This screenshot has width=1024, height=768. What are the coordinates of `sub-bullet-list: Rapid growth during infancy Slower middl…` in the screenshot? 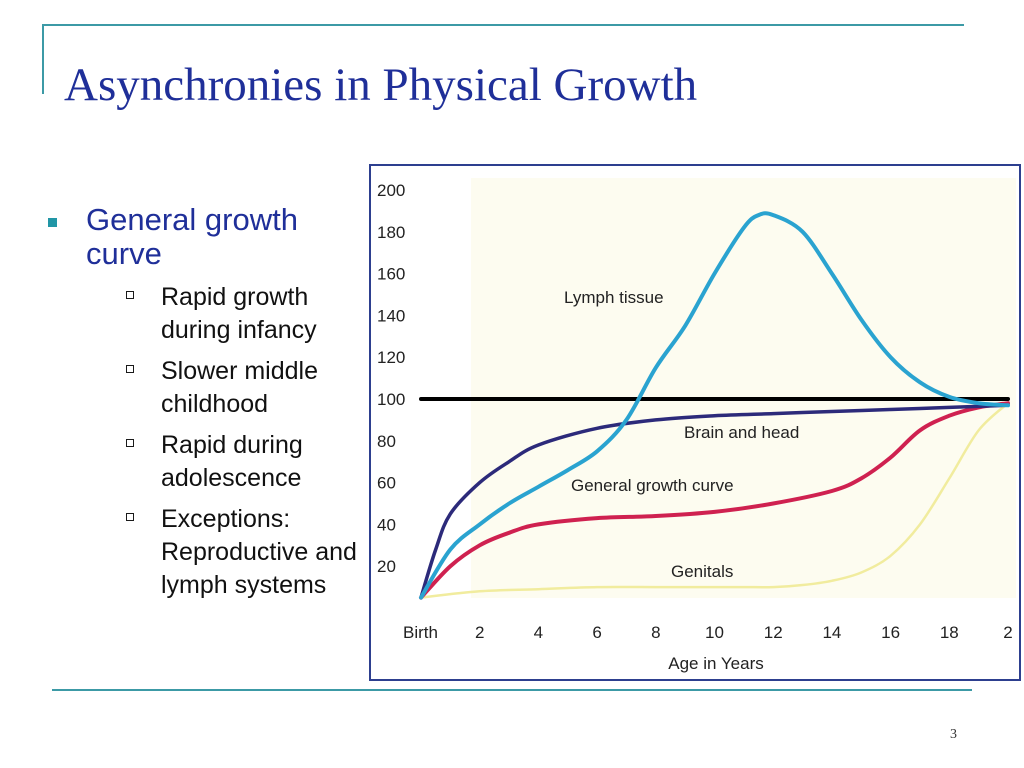 It's located at (232, 441).